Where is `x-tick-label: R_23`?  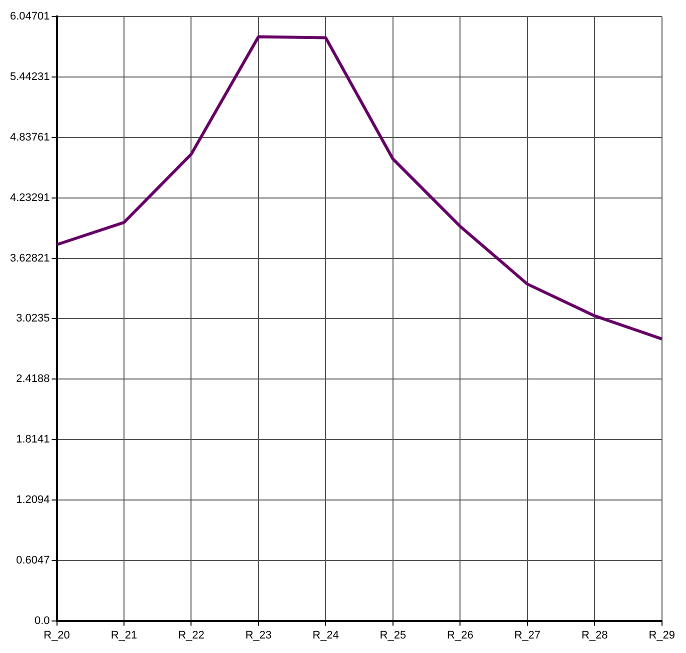 x-tick-label: R_23 is located at coordinates (258, 635).